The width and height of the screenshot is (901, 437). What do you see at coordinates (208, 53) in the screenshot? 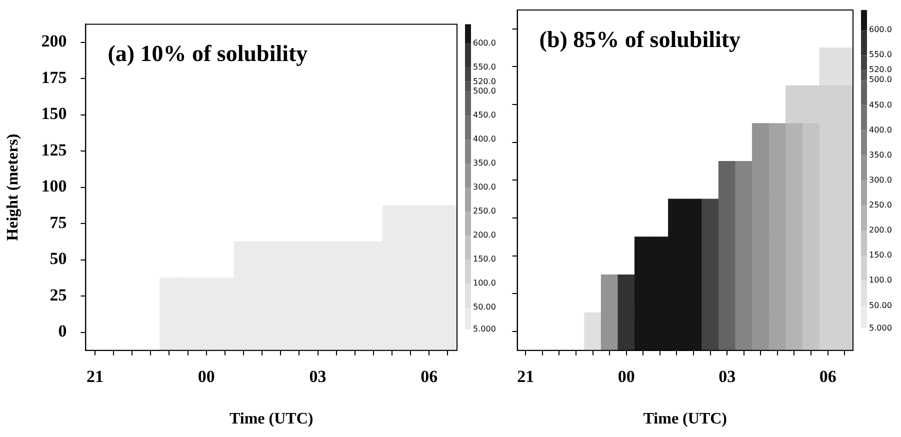
I see `text: (a) 10% of solubility` at bounding box center [208, 53].